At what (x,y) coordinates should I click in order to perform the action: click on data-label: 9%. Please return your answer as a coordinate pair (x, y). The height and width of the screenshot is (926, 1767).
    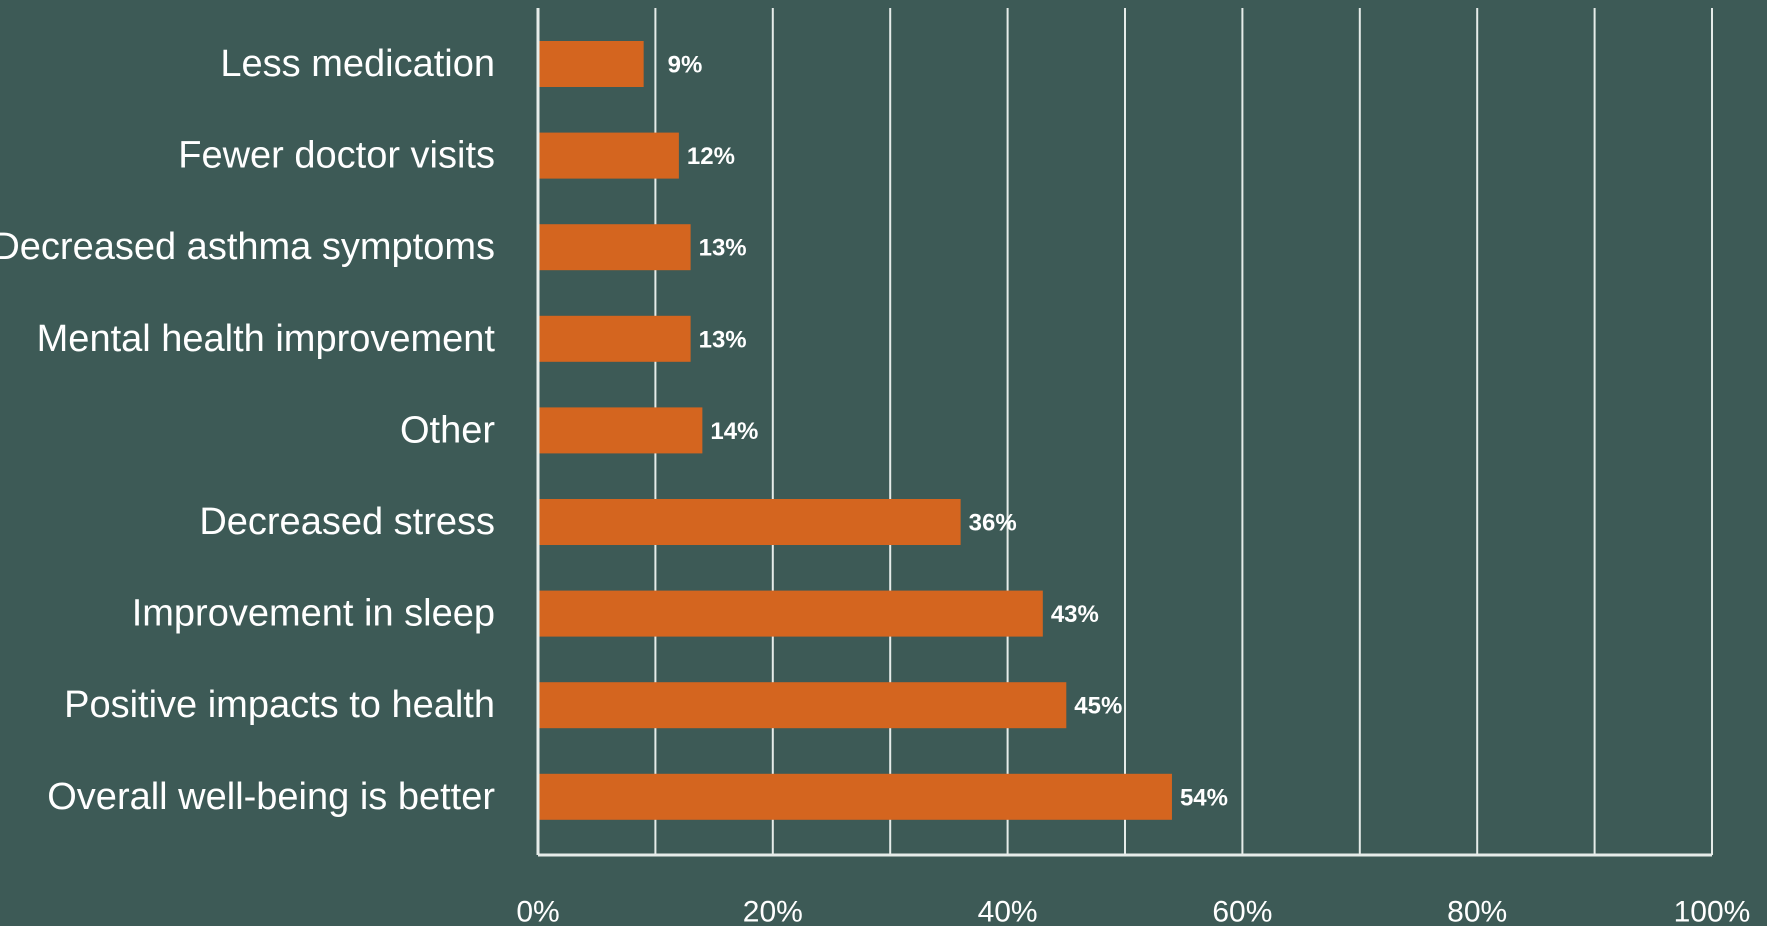
    Looking at the image, I should click on (685, 65).